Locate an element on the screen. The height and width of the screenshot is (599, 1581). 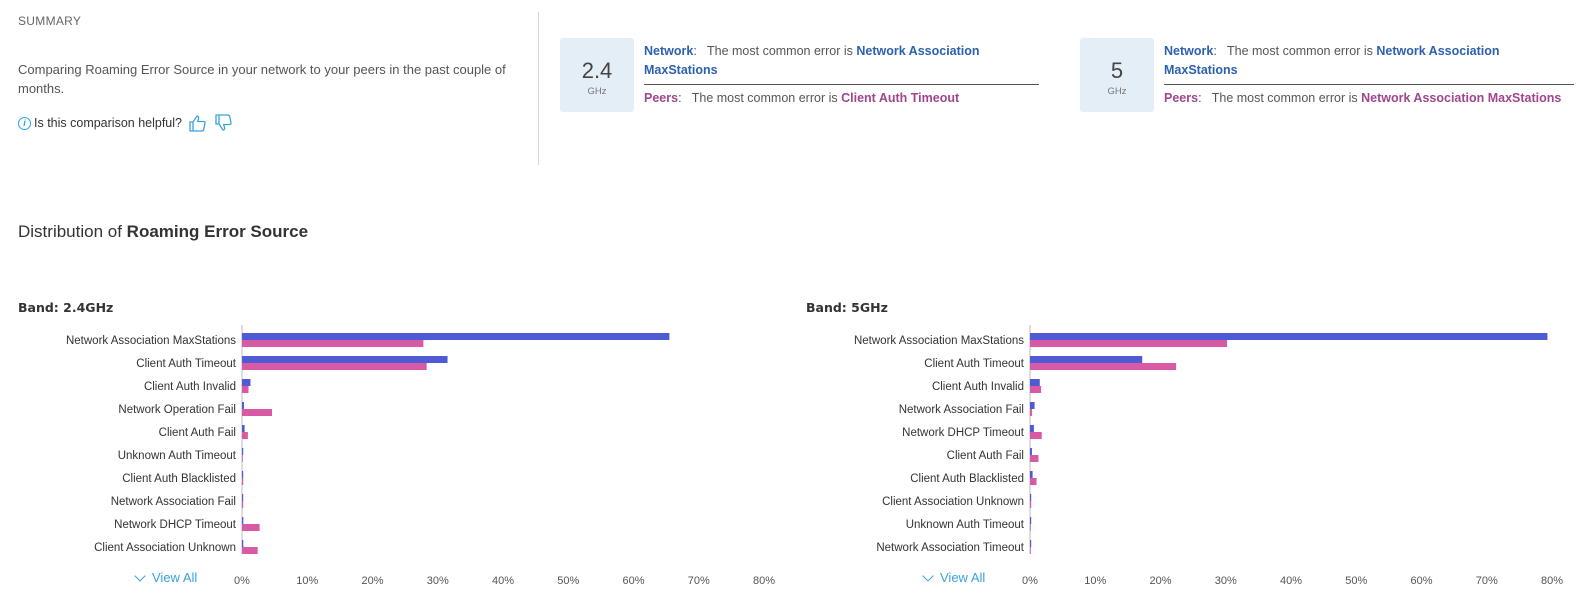
distribution-title: Distribution of Roaming Error Source is located at coordinates (163, 232).